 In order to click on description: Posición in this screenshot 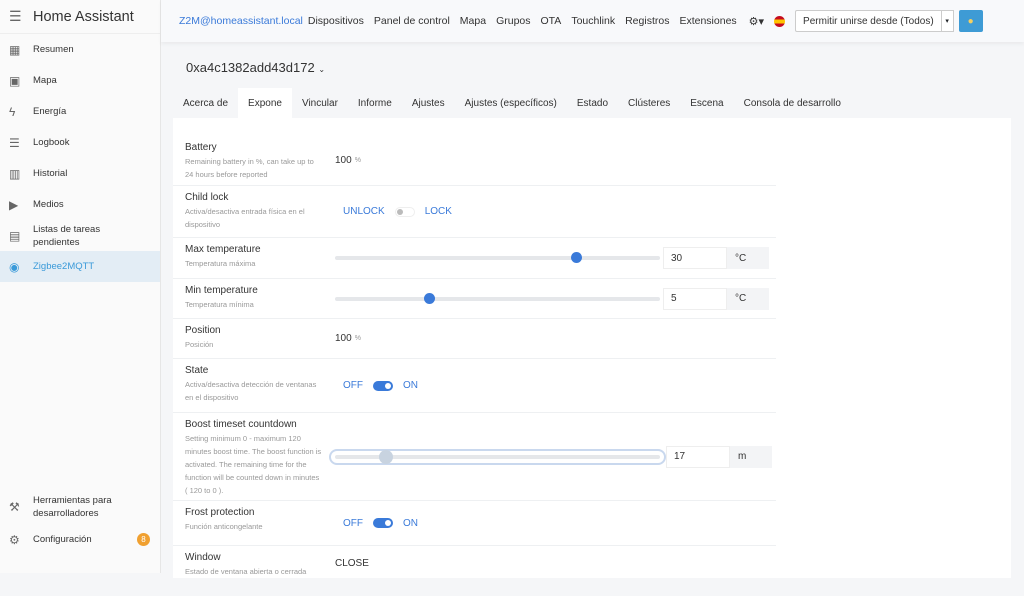, I will do `click(199, 344)`.